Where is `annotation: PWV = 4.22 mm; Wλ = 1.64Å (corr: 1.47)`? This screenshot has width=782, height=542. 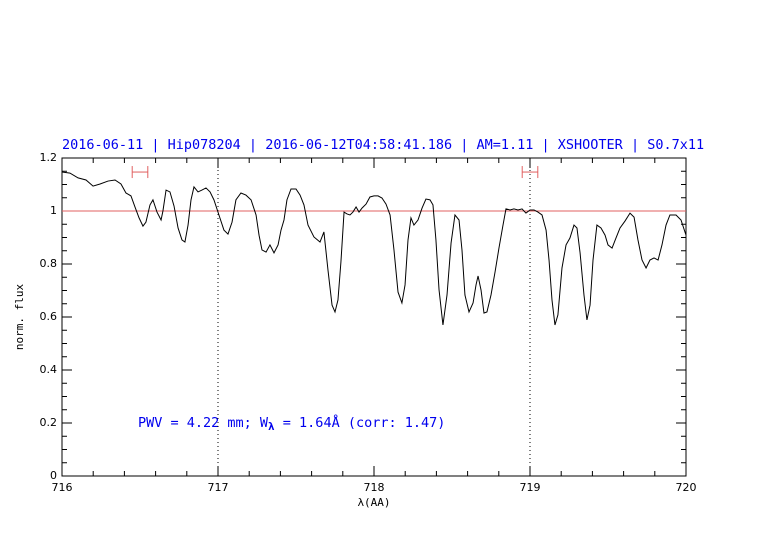
annotation: PWV = 4.22 mm; Wλ = 1.64Å (corr: 1.47) is located at coordinates (291, 423).